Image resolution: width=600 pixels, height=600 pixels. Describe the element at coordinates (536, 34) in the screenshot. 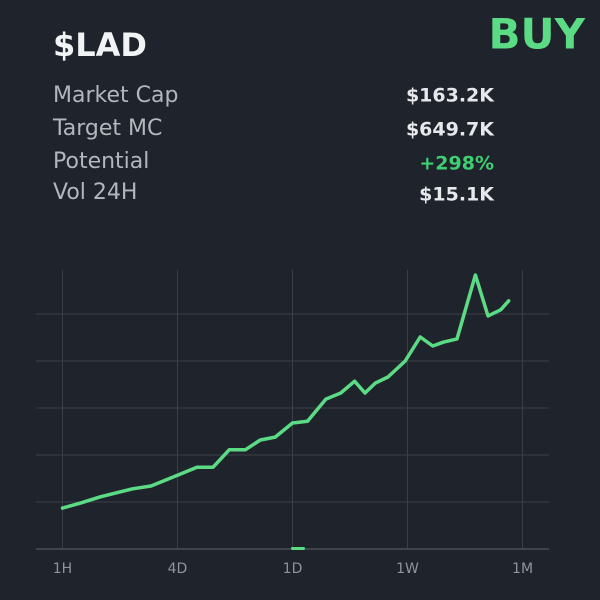

I see `signal: BUY` at that location.